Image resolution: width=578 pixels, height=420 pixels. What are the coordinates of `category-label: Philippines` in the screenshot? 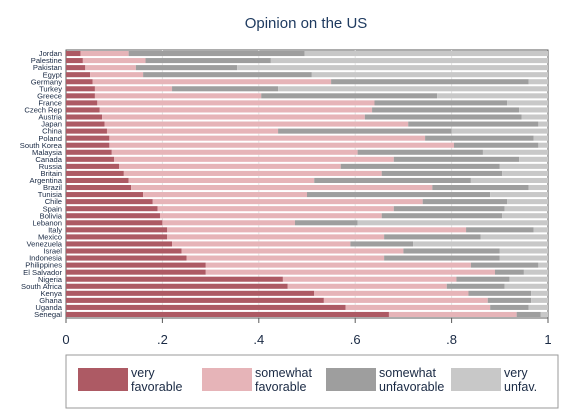 It's located at (43, 265).